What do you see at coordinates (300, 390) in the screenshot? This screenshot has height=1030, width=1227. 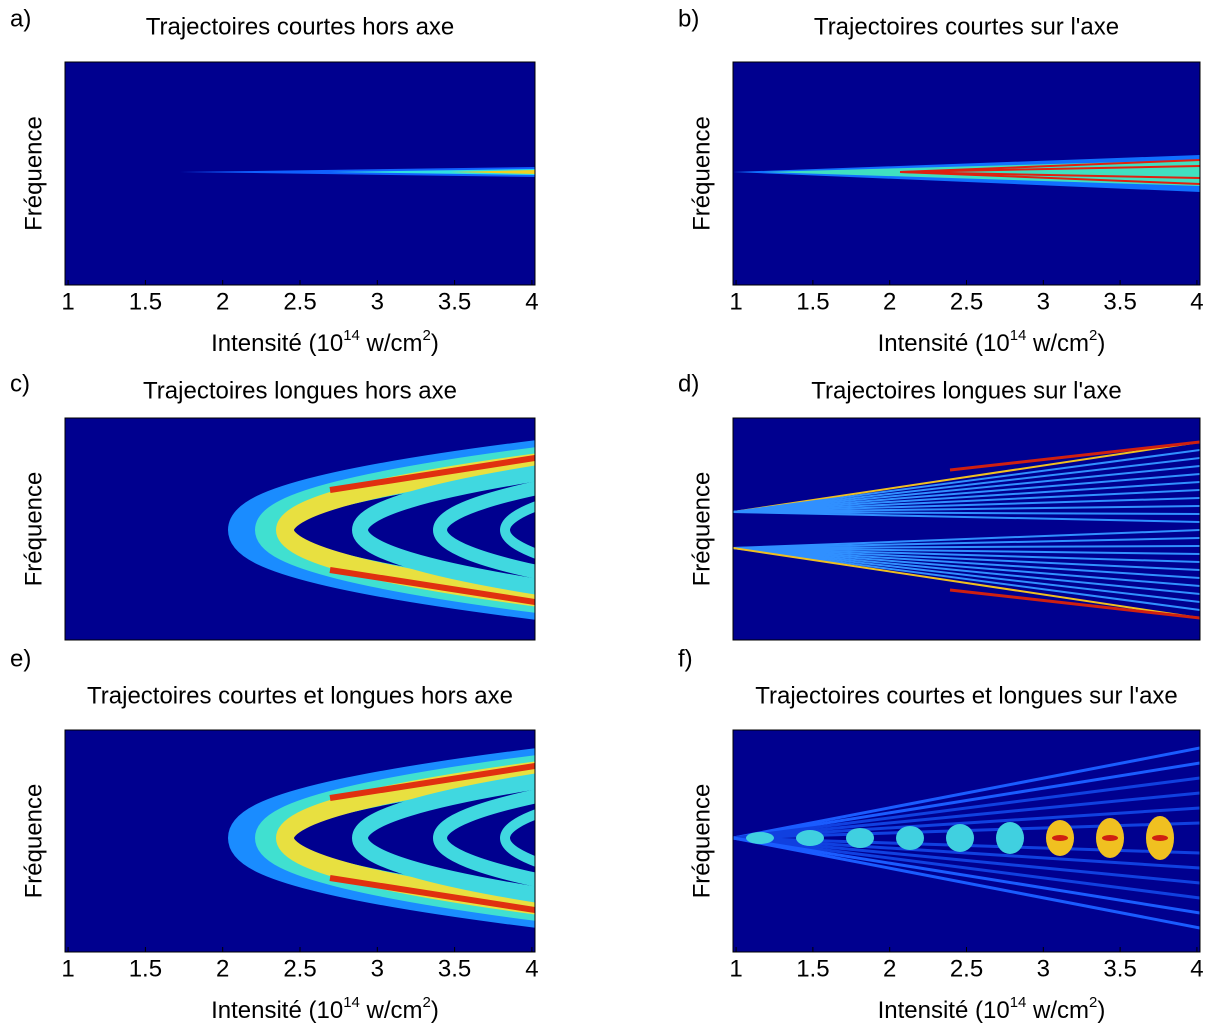 I see `chart-title: Trajectoires longues hors axe` at bounding box center [300, 390].